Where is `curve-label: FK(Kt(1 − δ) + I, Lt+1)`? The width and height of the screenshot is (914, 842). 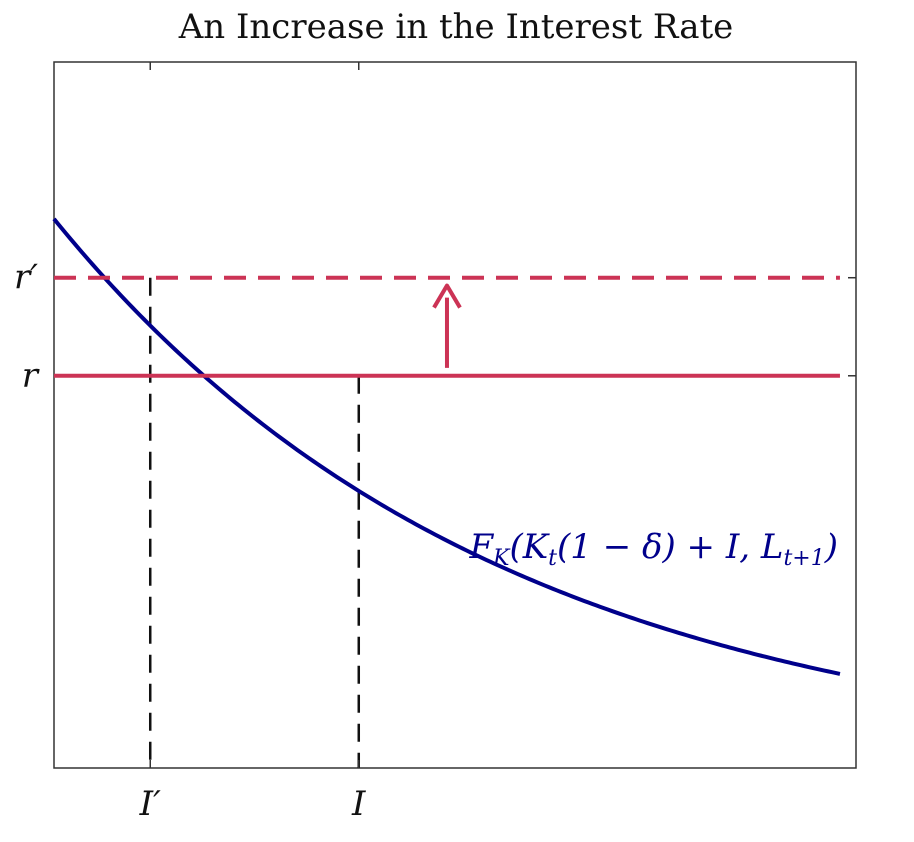 curve-label: FK(Kt(1 − δ) + I, Lt+1) is located at coordinates (653, 549).